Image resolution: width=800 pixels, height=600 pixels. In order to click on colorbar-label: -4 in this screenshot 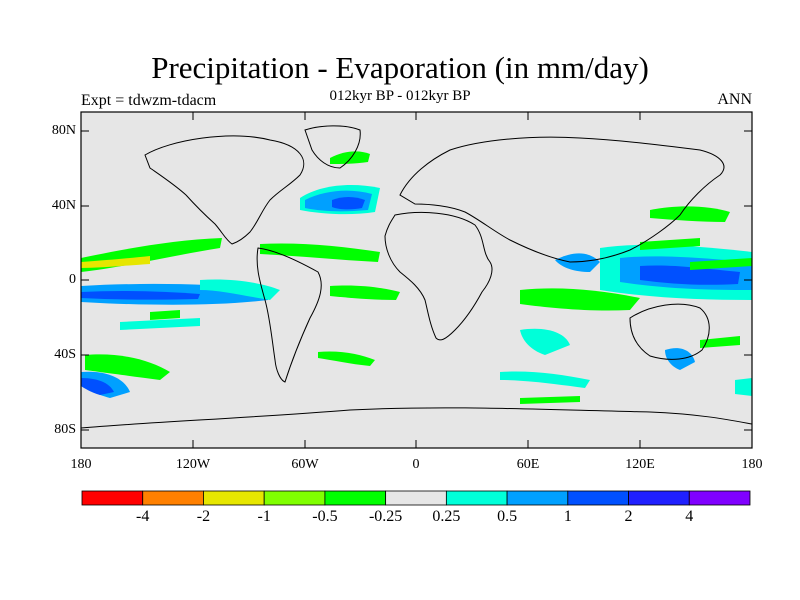, I will do `click(143, 516)`.